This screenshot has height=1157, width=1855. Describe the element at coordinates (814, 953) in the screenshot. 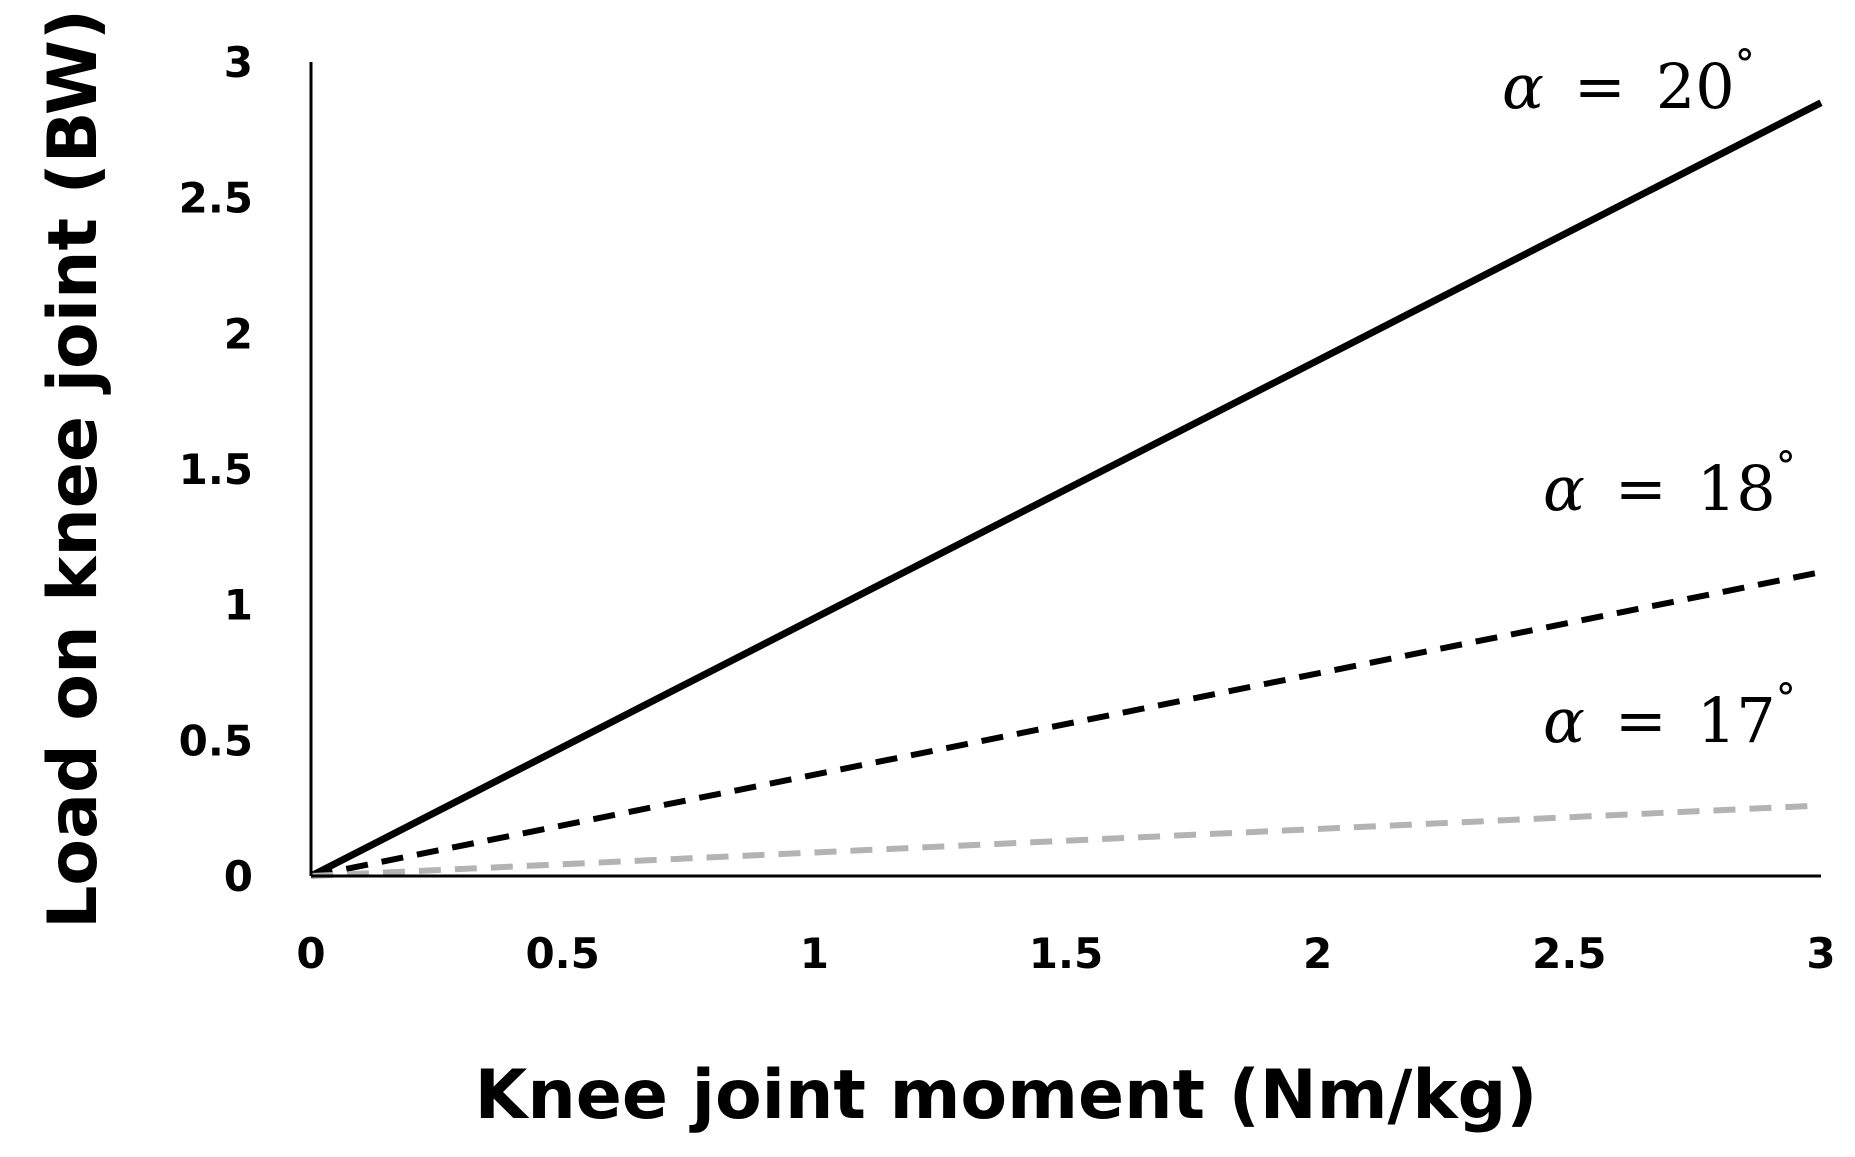

I see `x-tick-label: 1` at that location.